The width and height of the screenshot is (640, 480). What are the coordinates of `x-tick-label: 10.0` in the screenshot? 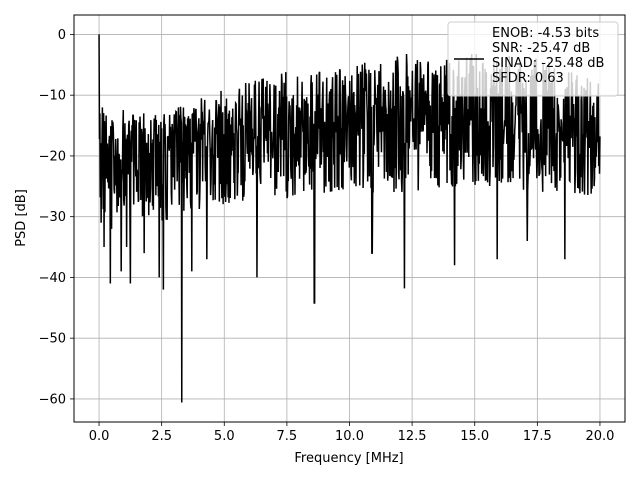 It's located at (349, 436).